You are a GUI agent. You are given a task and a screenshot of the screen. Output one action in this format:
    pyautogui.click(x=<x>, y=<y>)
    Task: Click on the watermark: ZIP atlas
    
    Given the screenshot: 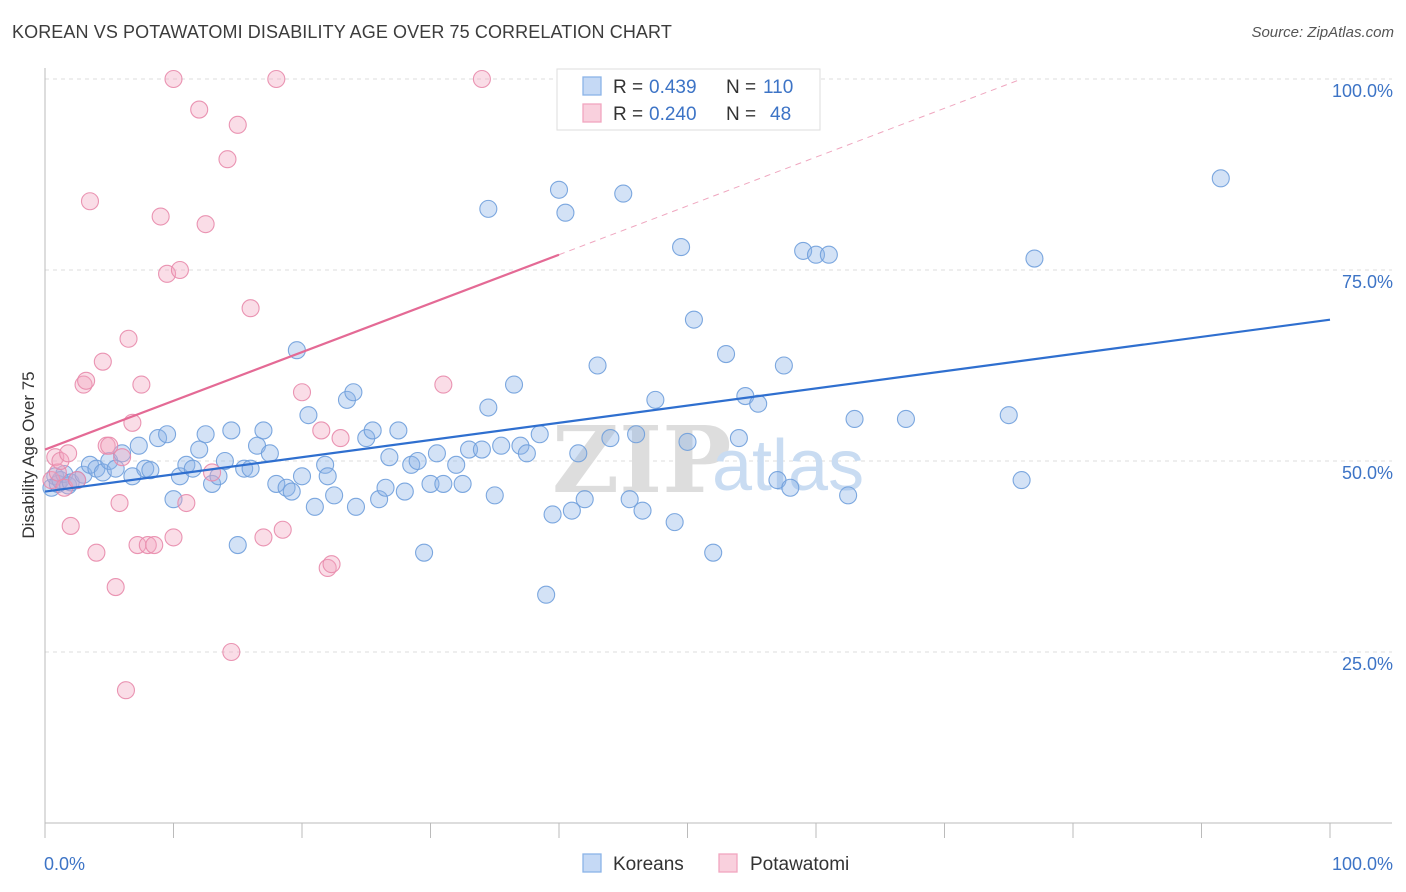 What is the action you would take?
    pyautogui.click(x=708, y=460)
    